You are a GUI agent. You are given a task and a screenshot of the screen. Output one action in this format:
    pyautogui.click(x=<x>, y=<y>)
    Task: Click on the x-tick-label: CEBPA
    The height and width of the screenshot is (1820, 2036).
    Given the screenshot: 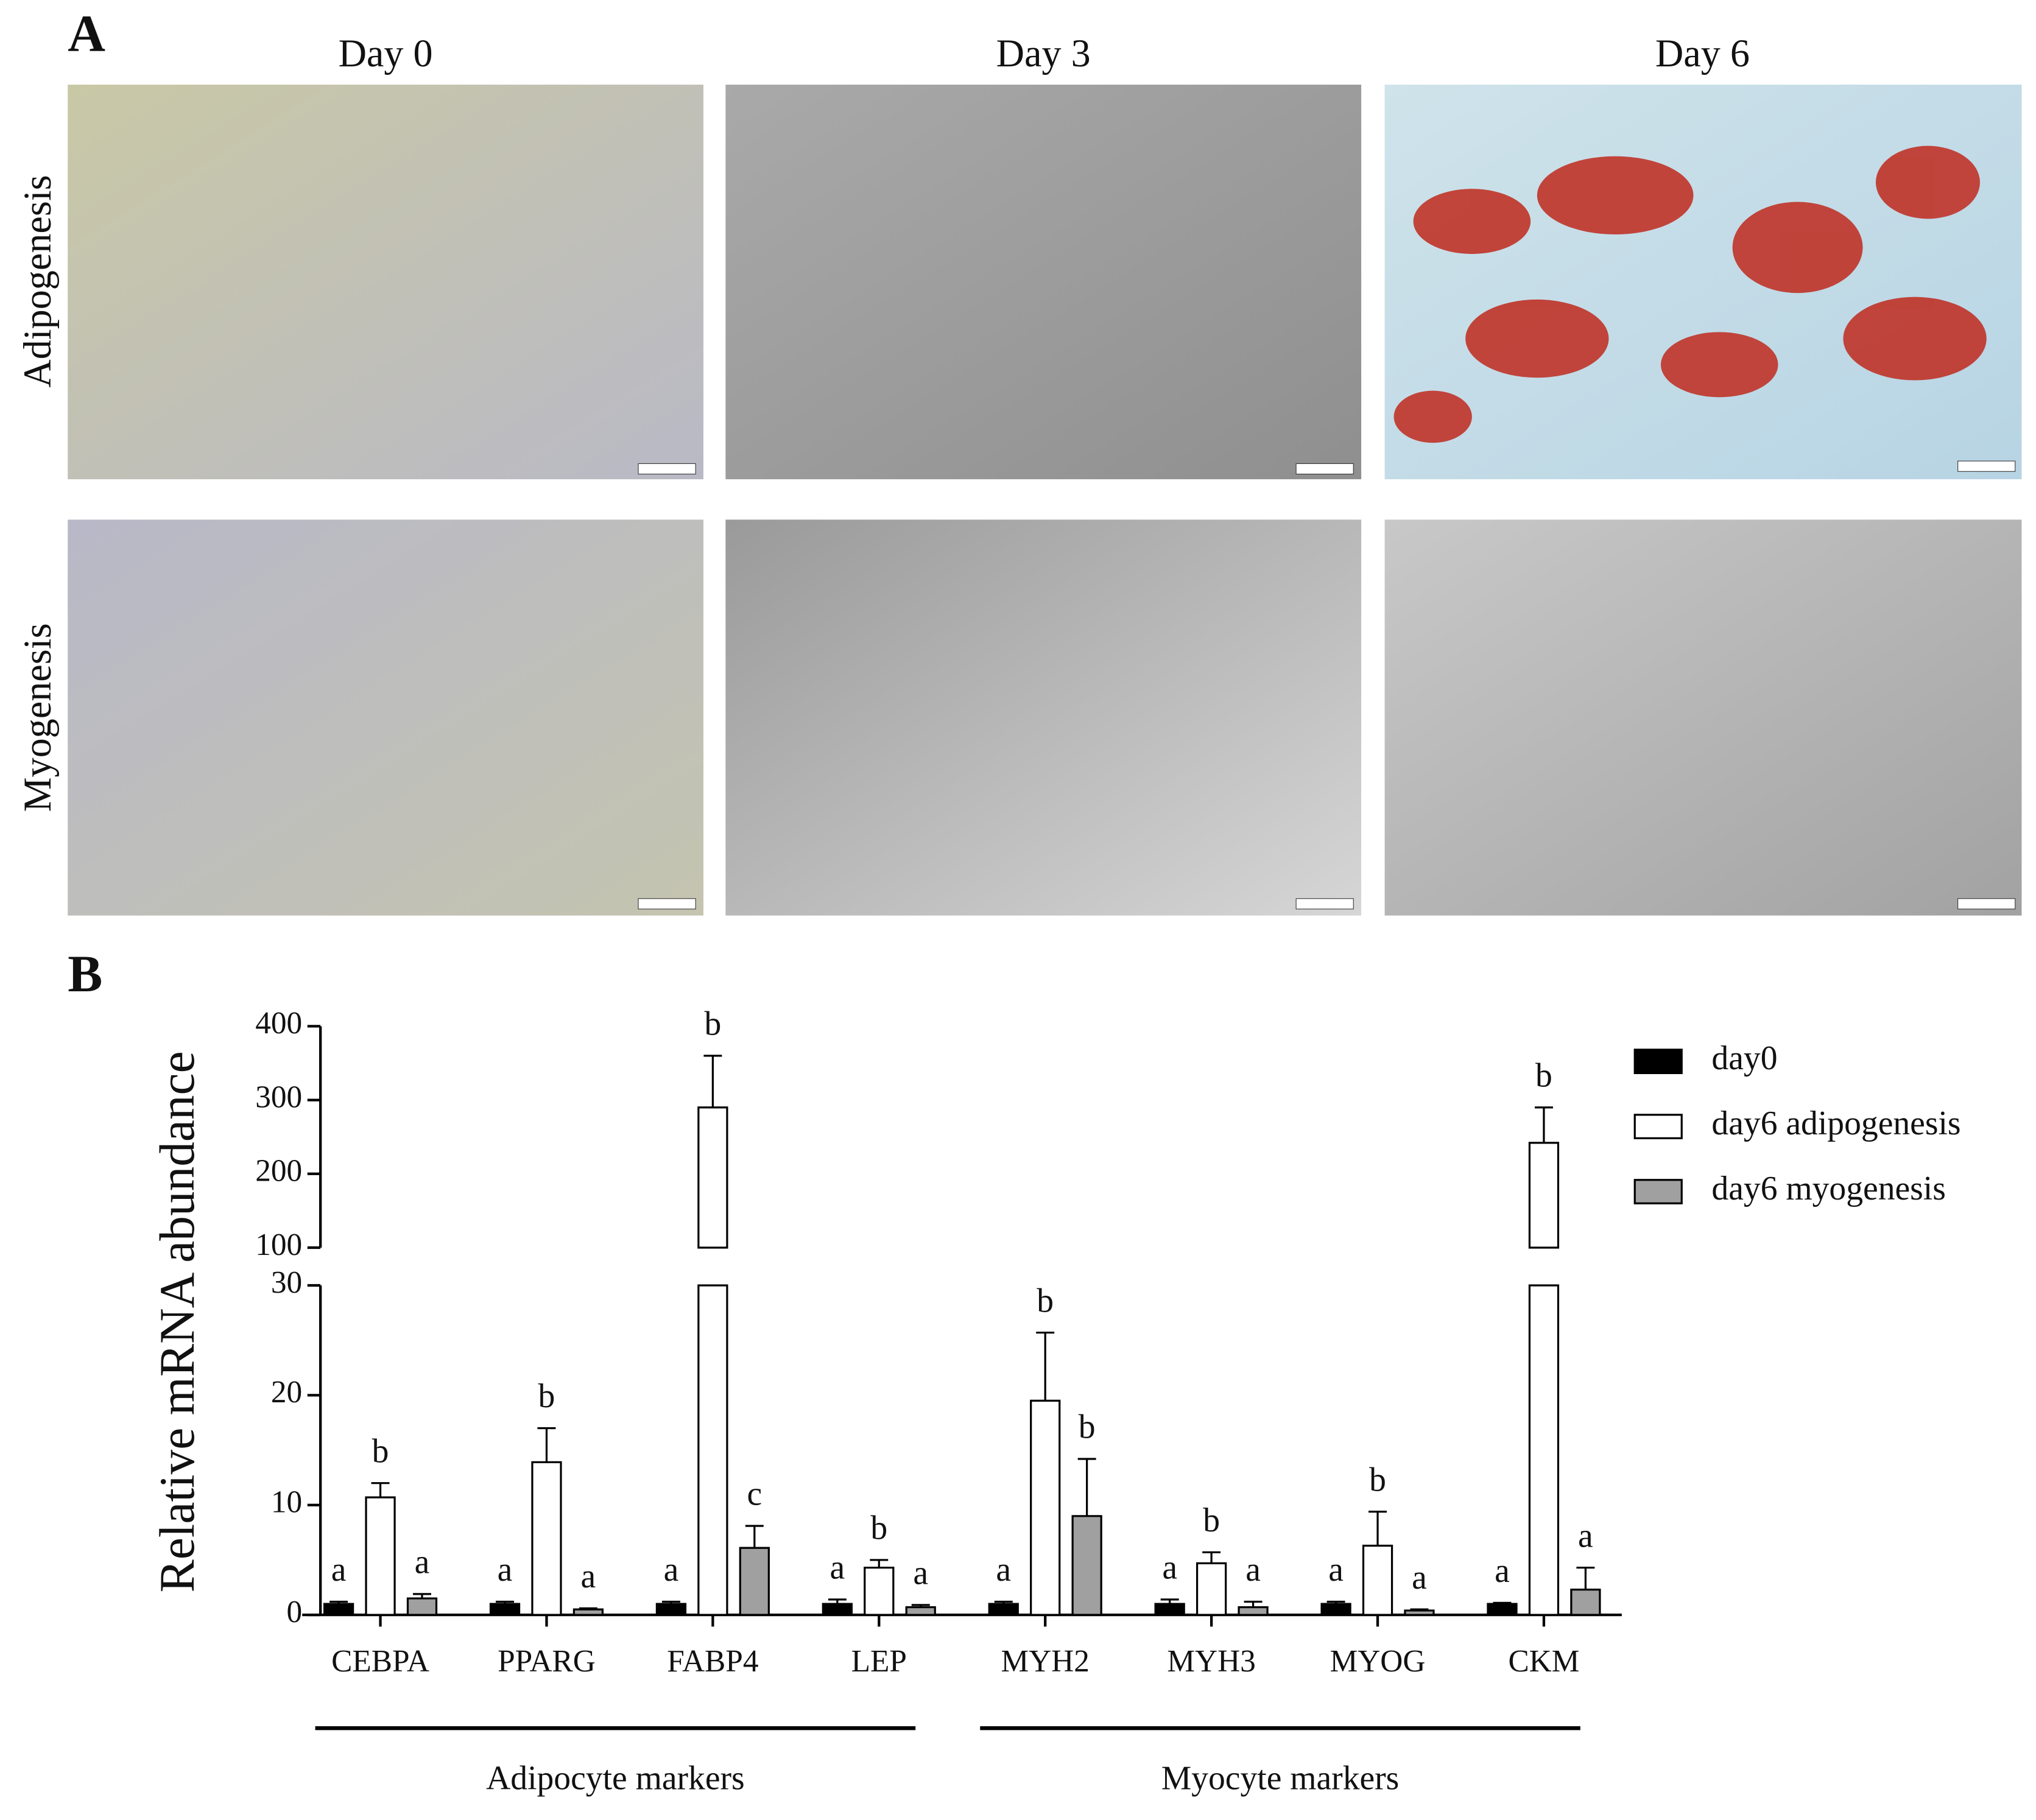 What is the action you would take?
    pyautogui.click(x=380, y=1661)
    